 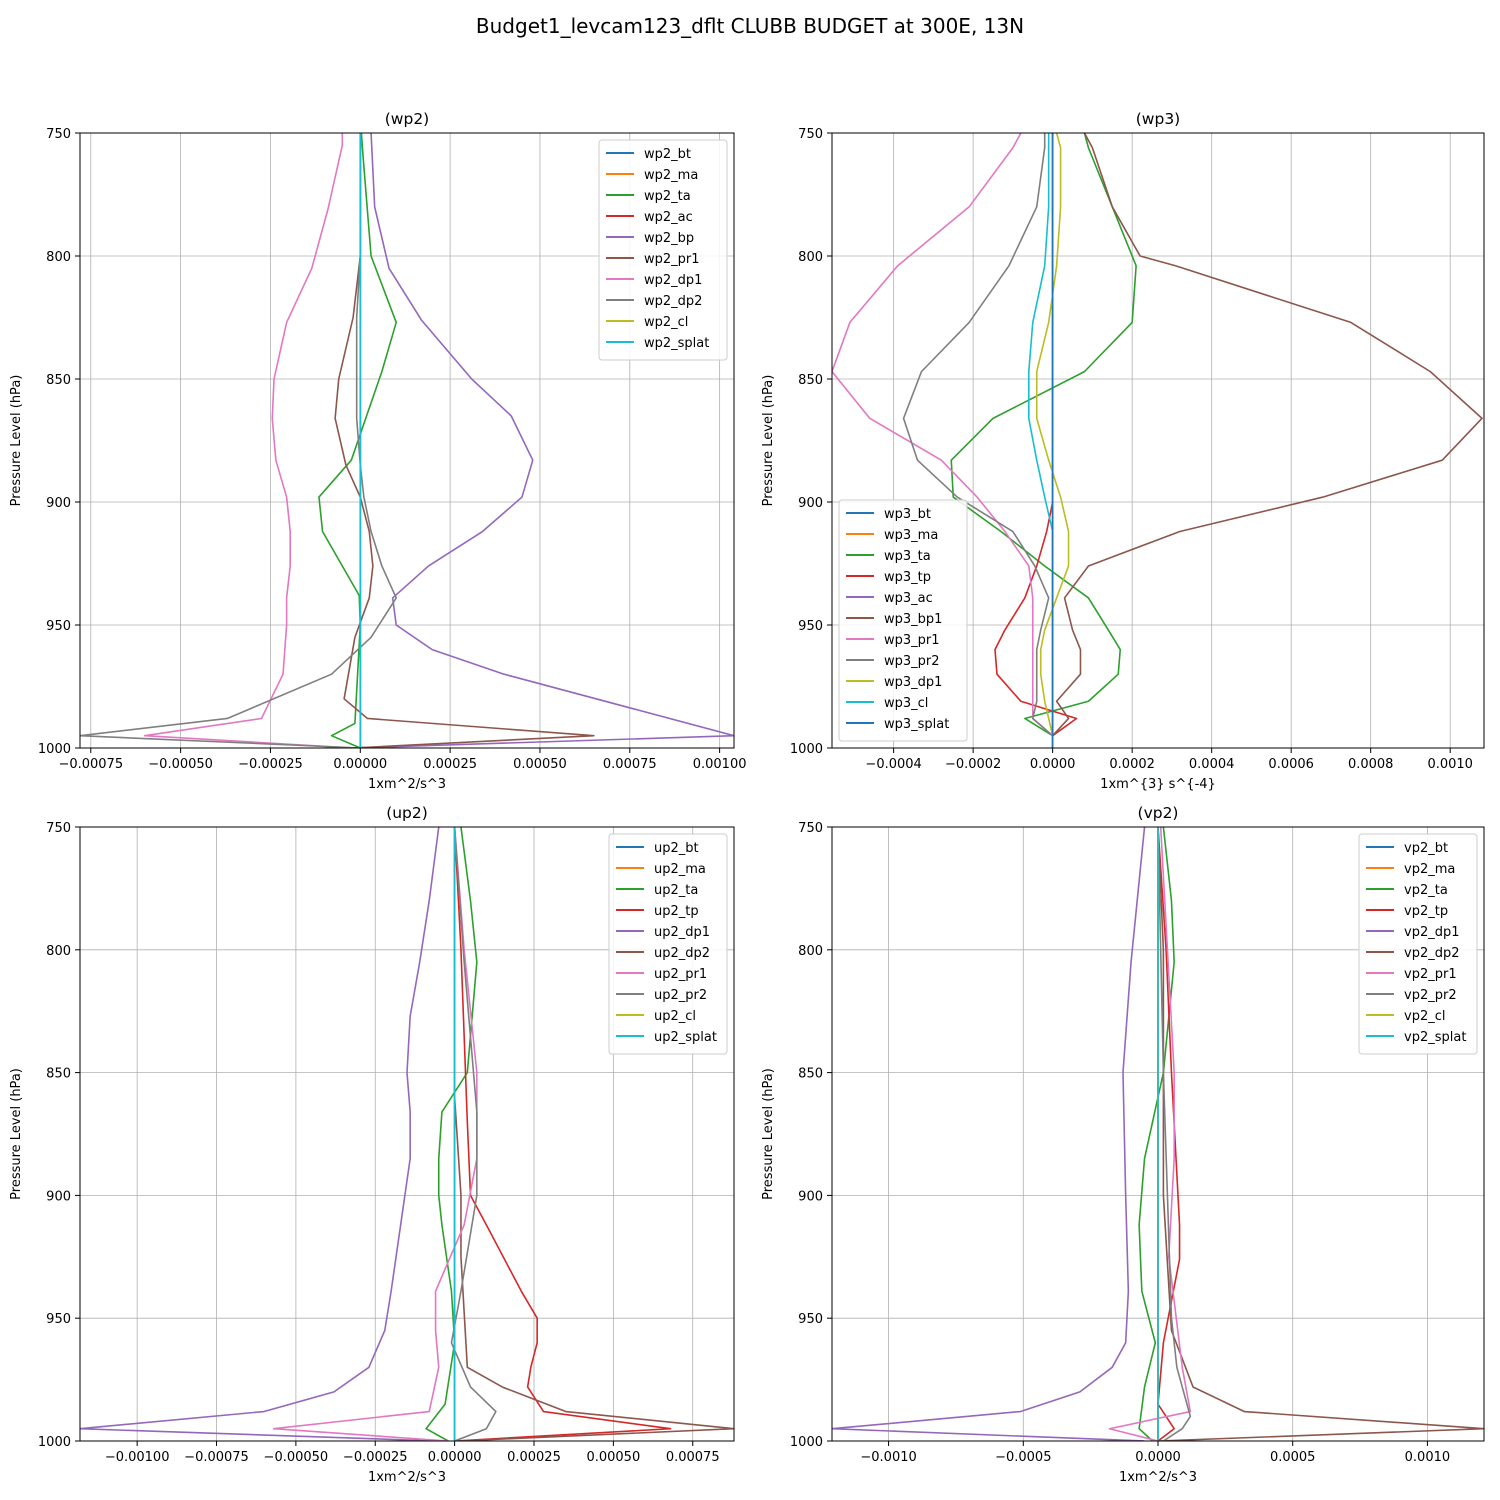 I want to click on wp3-xtick-label-4: 0.0004, so click(x=1212, y=764).